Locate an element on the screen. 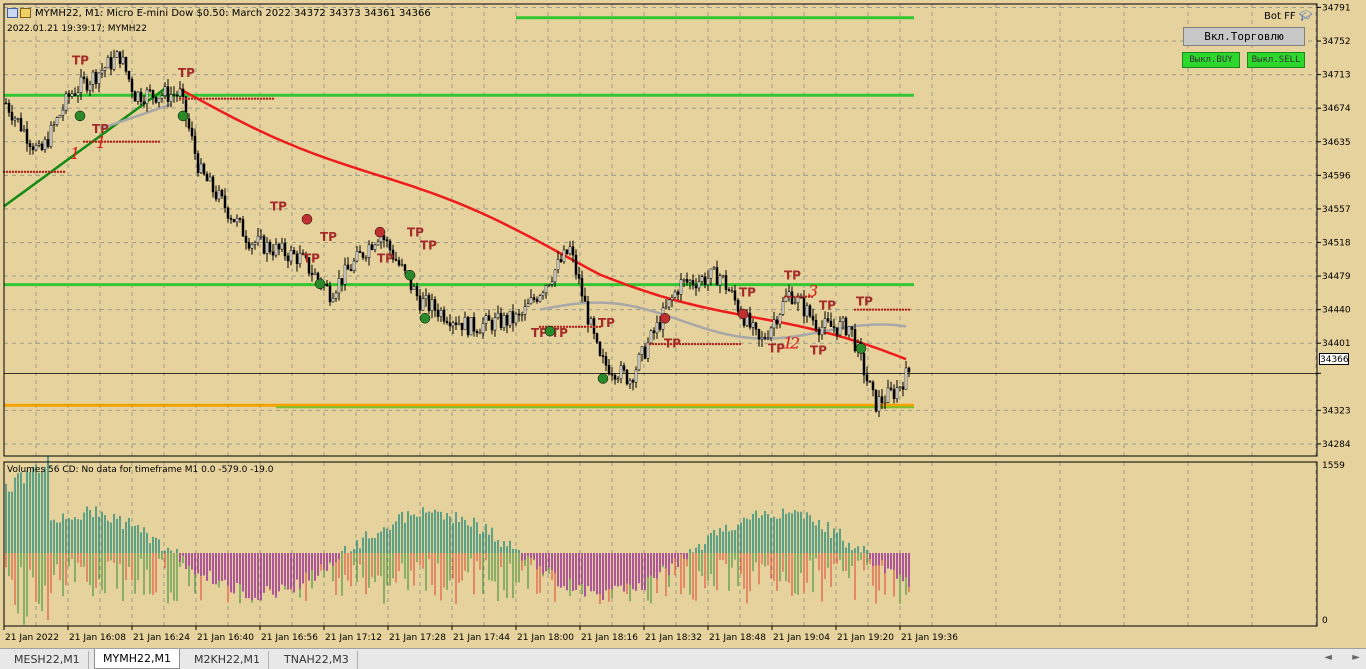 Image resolution: width=1366 pixels, height=669 pixels. chart-window-icon is located at coordinates (25, 13).